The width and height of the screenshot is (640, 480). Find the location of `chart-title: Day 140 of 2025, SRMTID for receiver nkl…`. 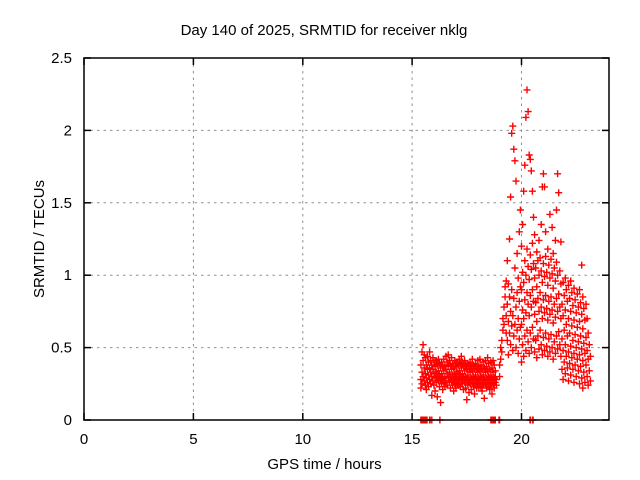

chart-title: Day 140 of 2025, SRMTID for receiver nkl… is located at coordinates (324, 30).